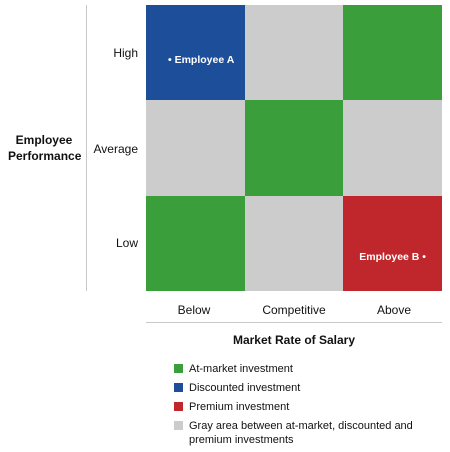 The image size is (450, 452). I want to click on legend-item-discounted: Discounted investment, so click(309, 388).